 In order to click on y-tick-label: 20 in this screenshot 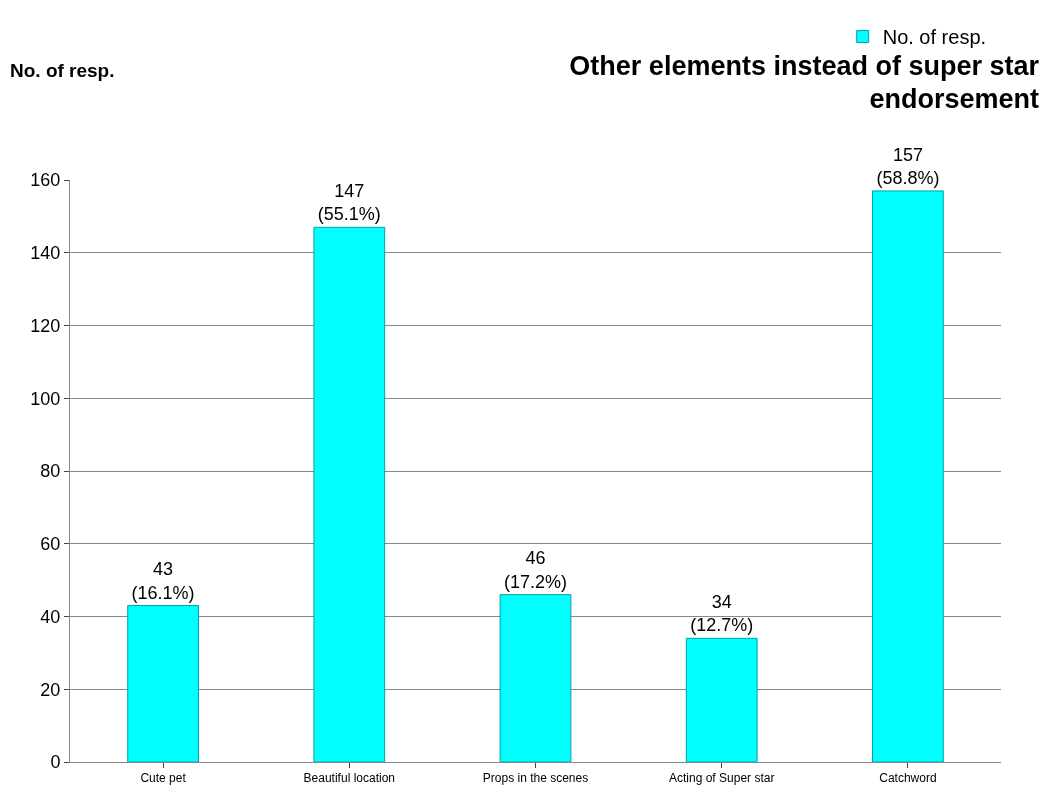, I will do `click(50, 689)`.